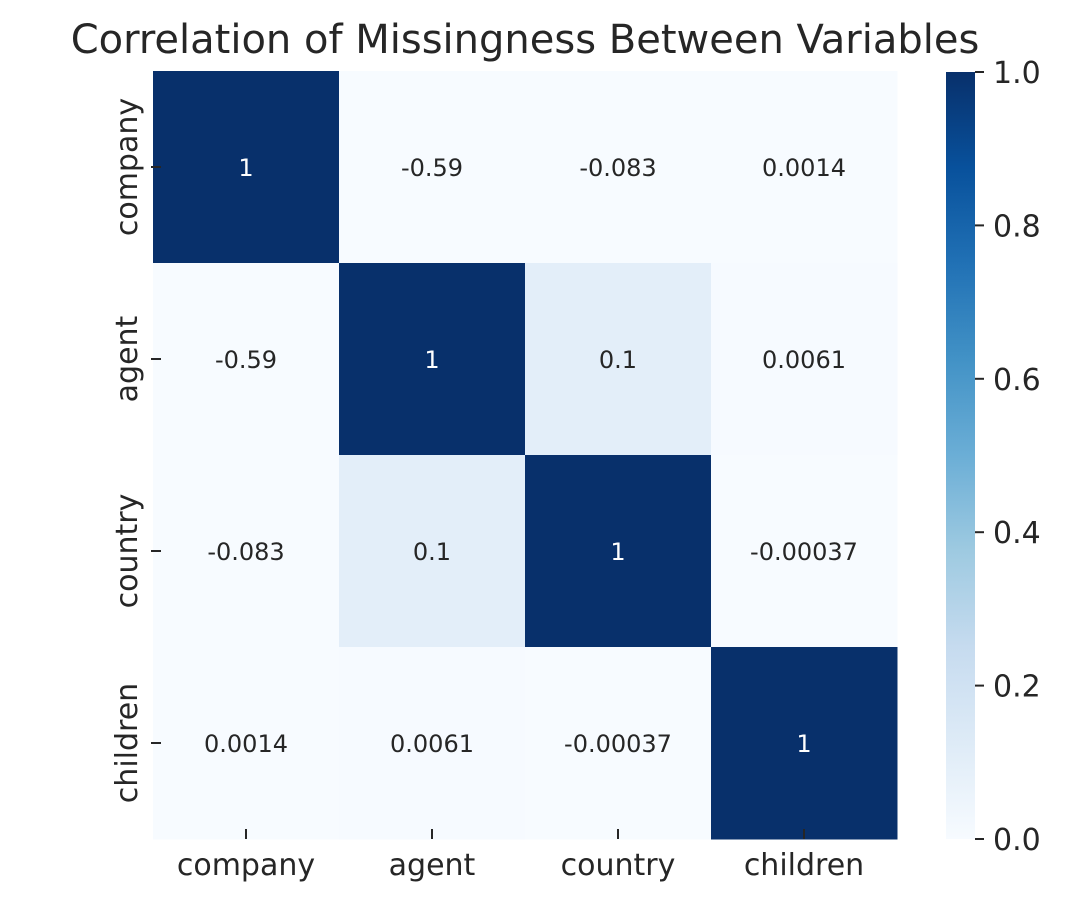 The image size is (1065, 903). I want to click on y-tick-label: agent, so click(127, 358).